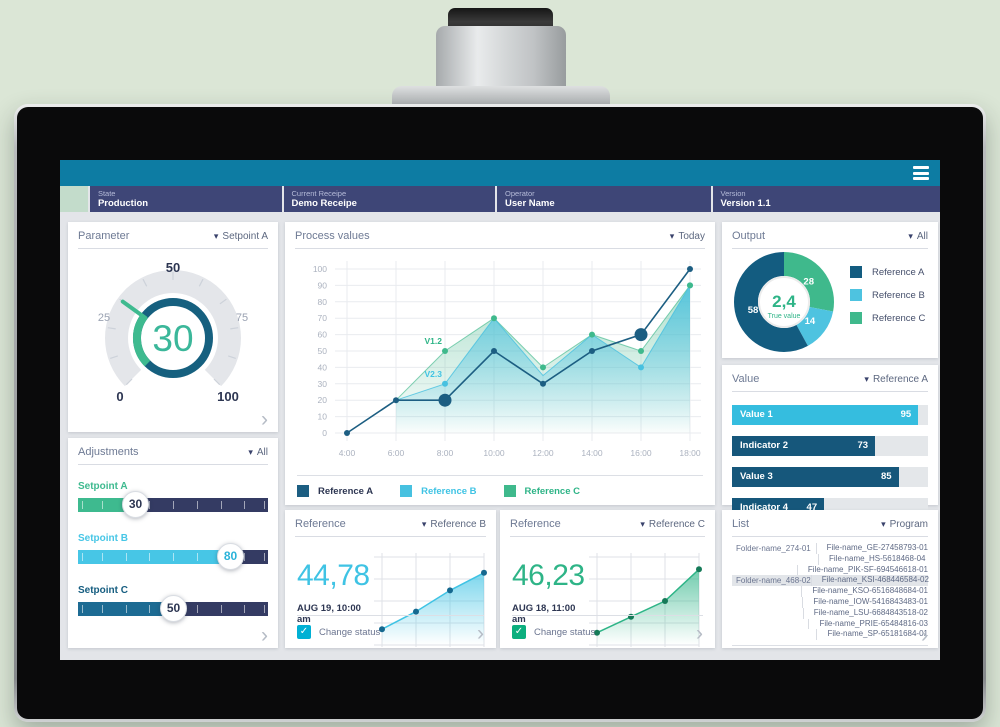  Describe the element at coordinates (106, 505) in the screenshot. I see `slider-fill` at that location.